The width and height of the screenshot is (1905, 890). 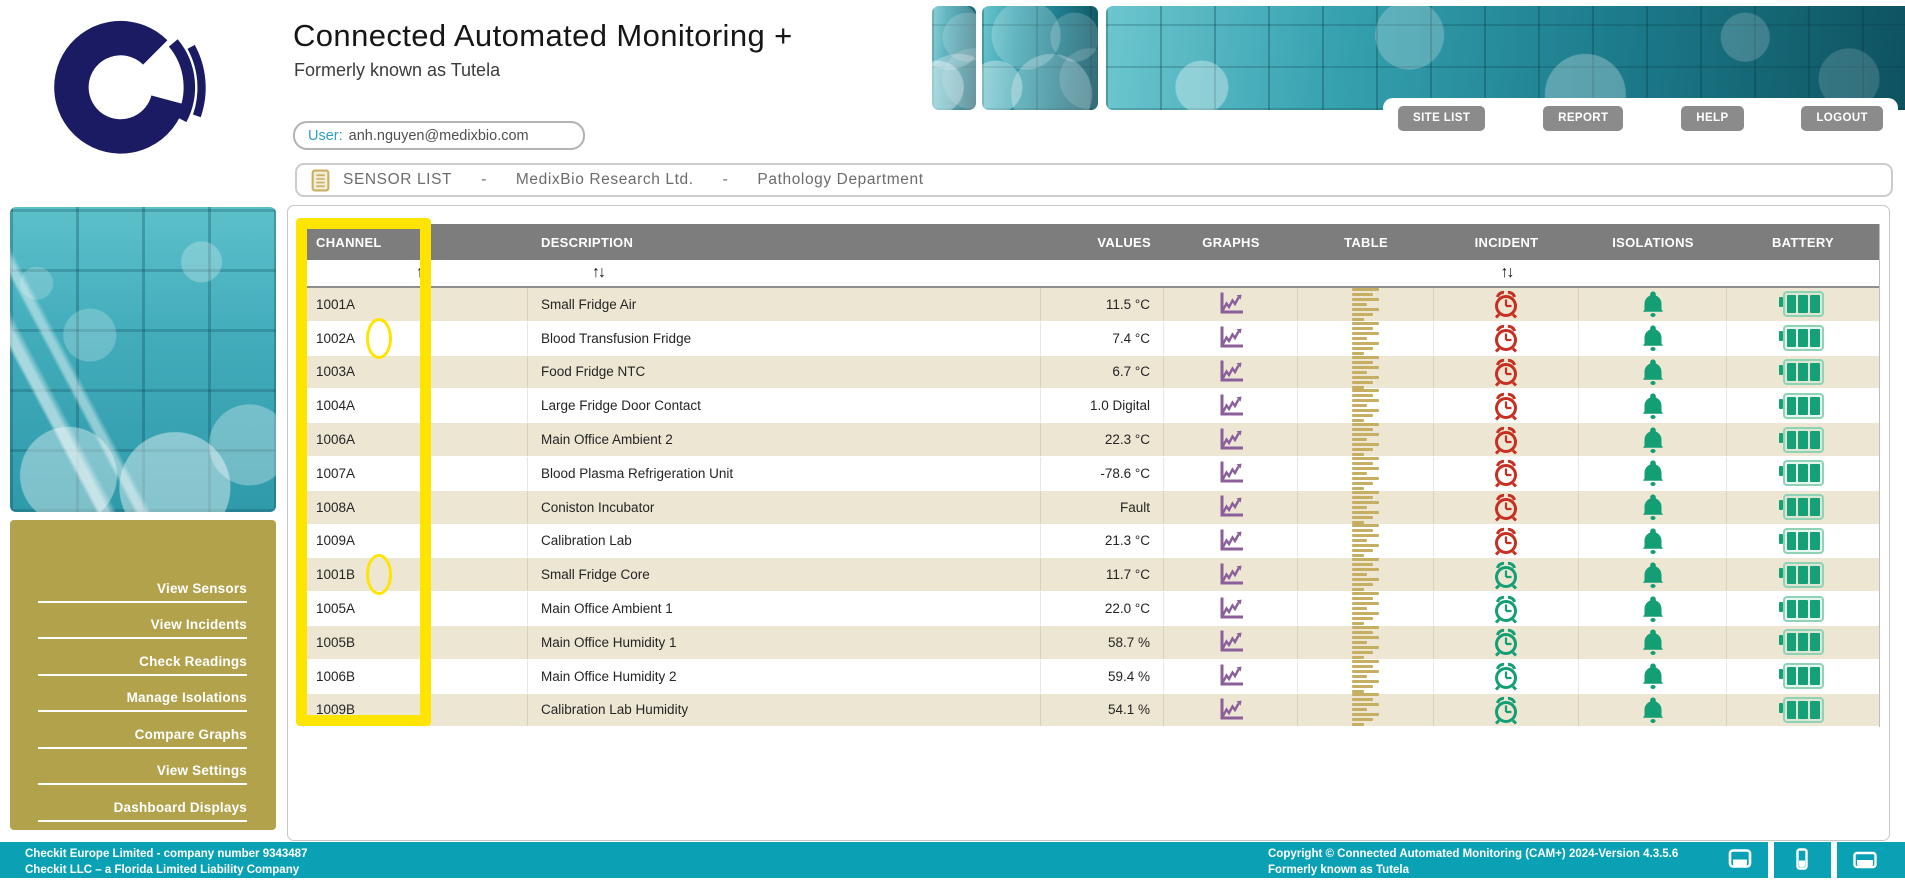 I want to click on sidebar-item-view-settings: View Settings, so click(x=142, y=767).